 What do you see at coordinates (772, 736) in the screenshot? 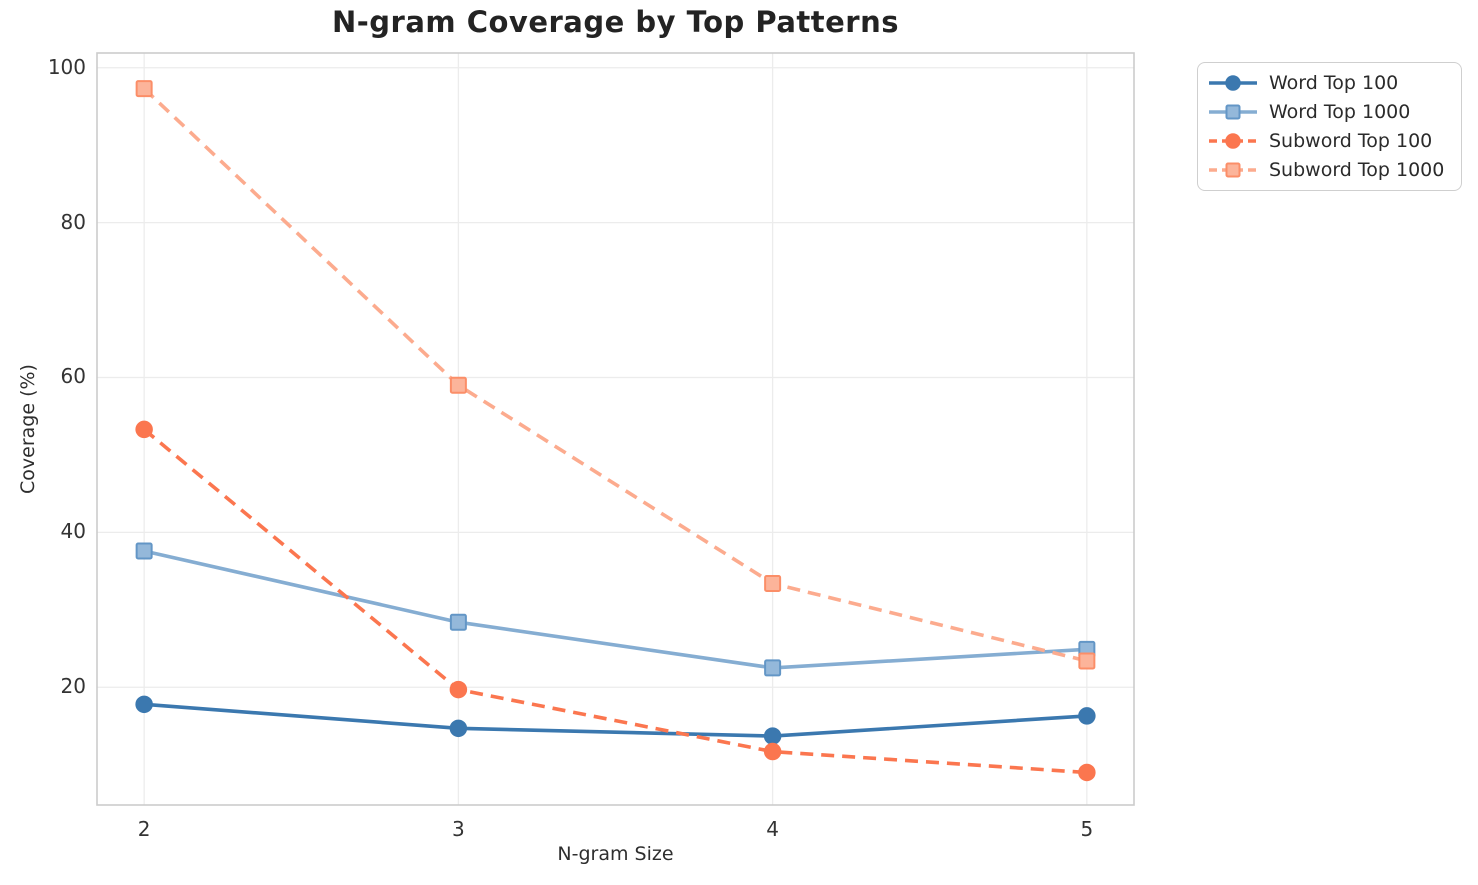
I see `marker-word-top-100-x4` at bounding box center [772, 736].